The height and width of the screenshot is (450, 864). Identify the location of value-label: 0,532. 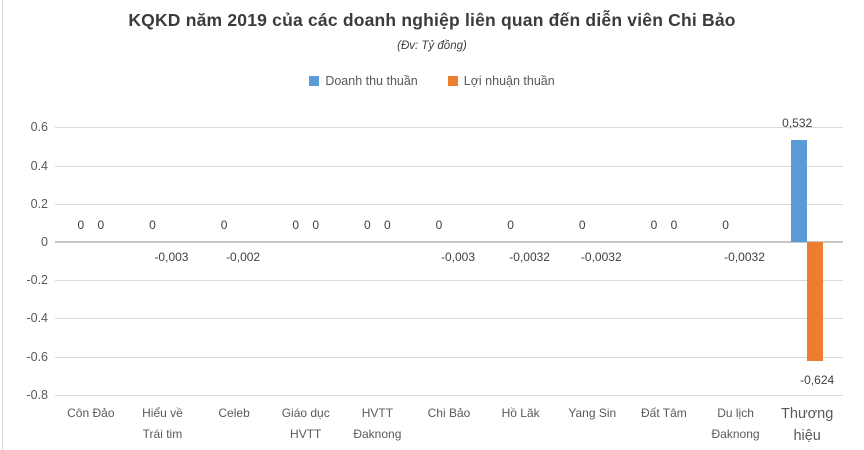
(797, 123).